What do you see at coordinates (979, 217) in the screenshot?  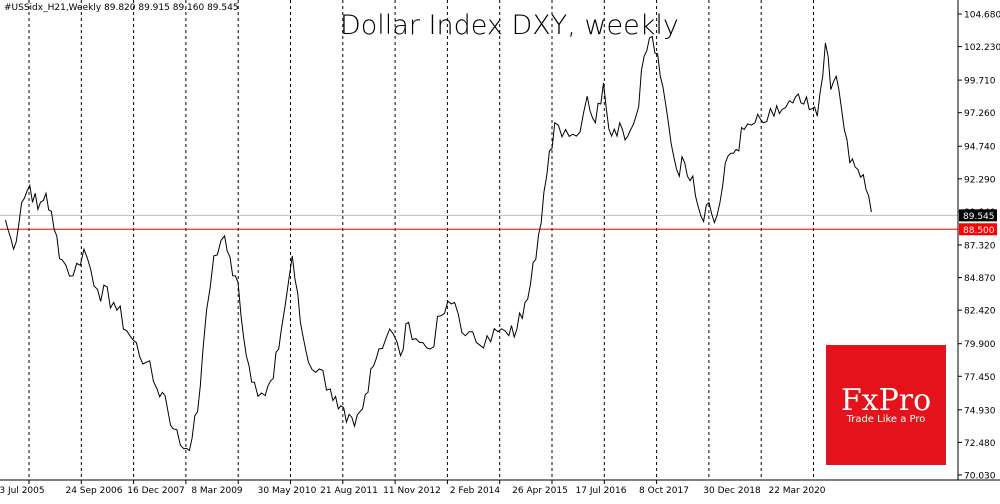 I see `current-price-label: 89.545` at bounding box center [979, 217].